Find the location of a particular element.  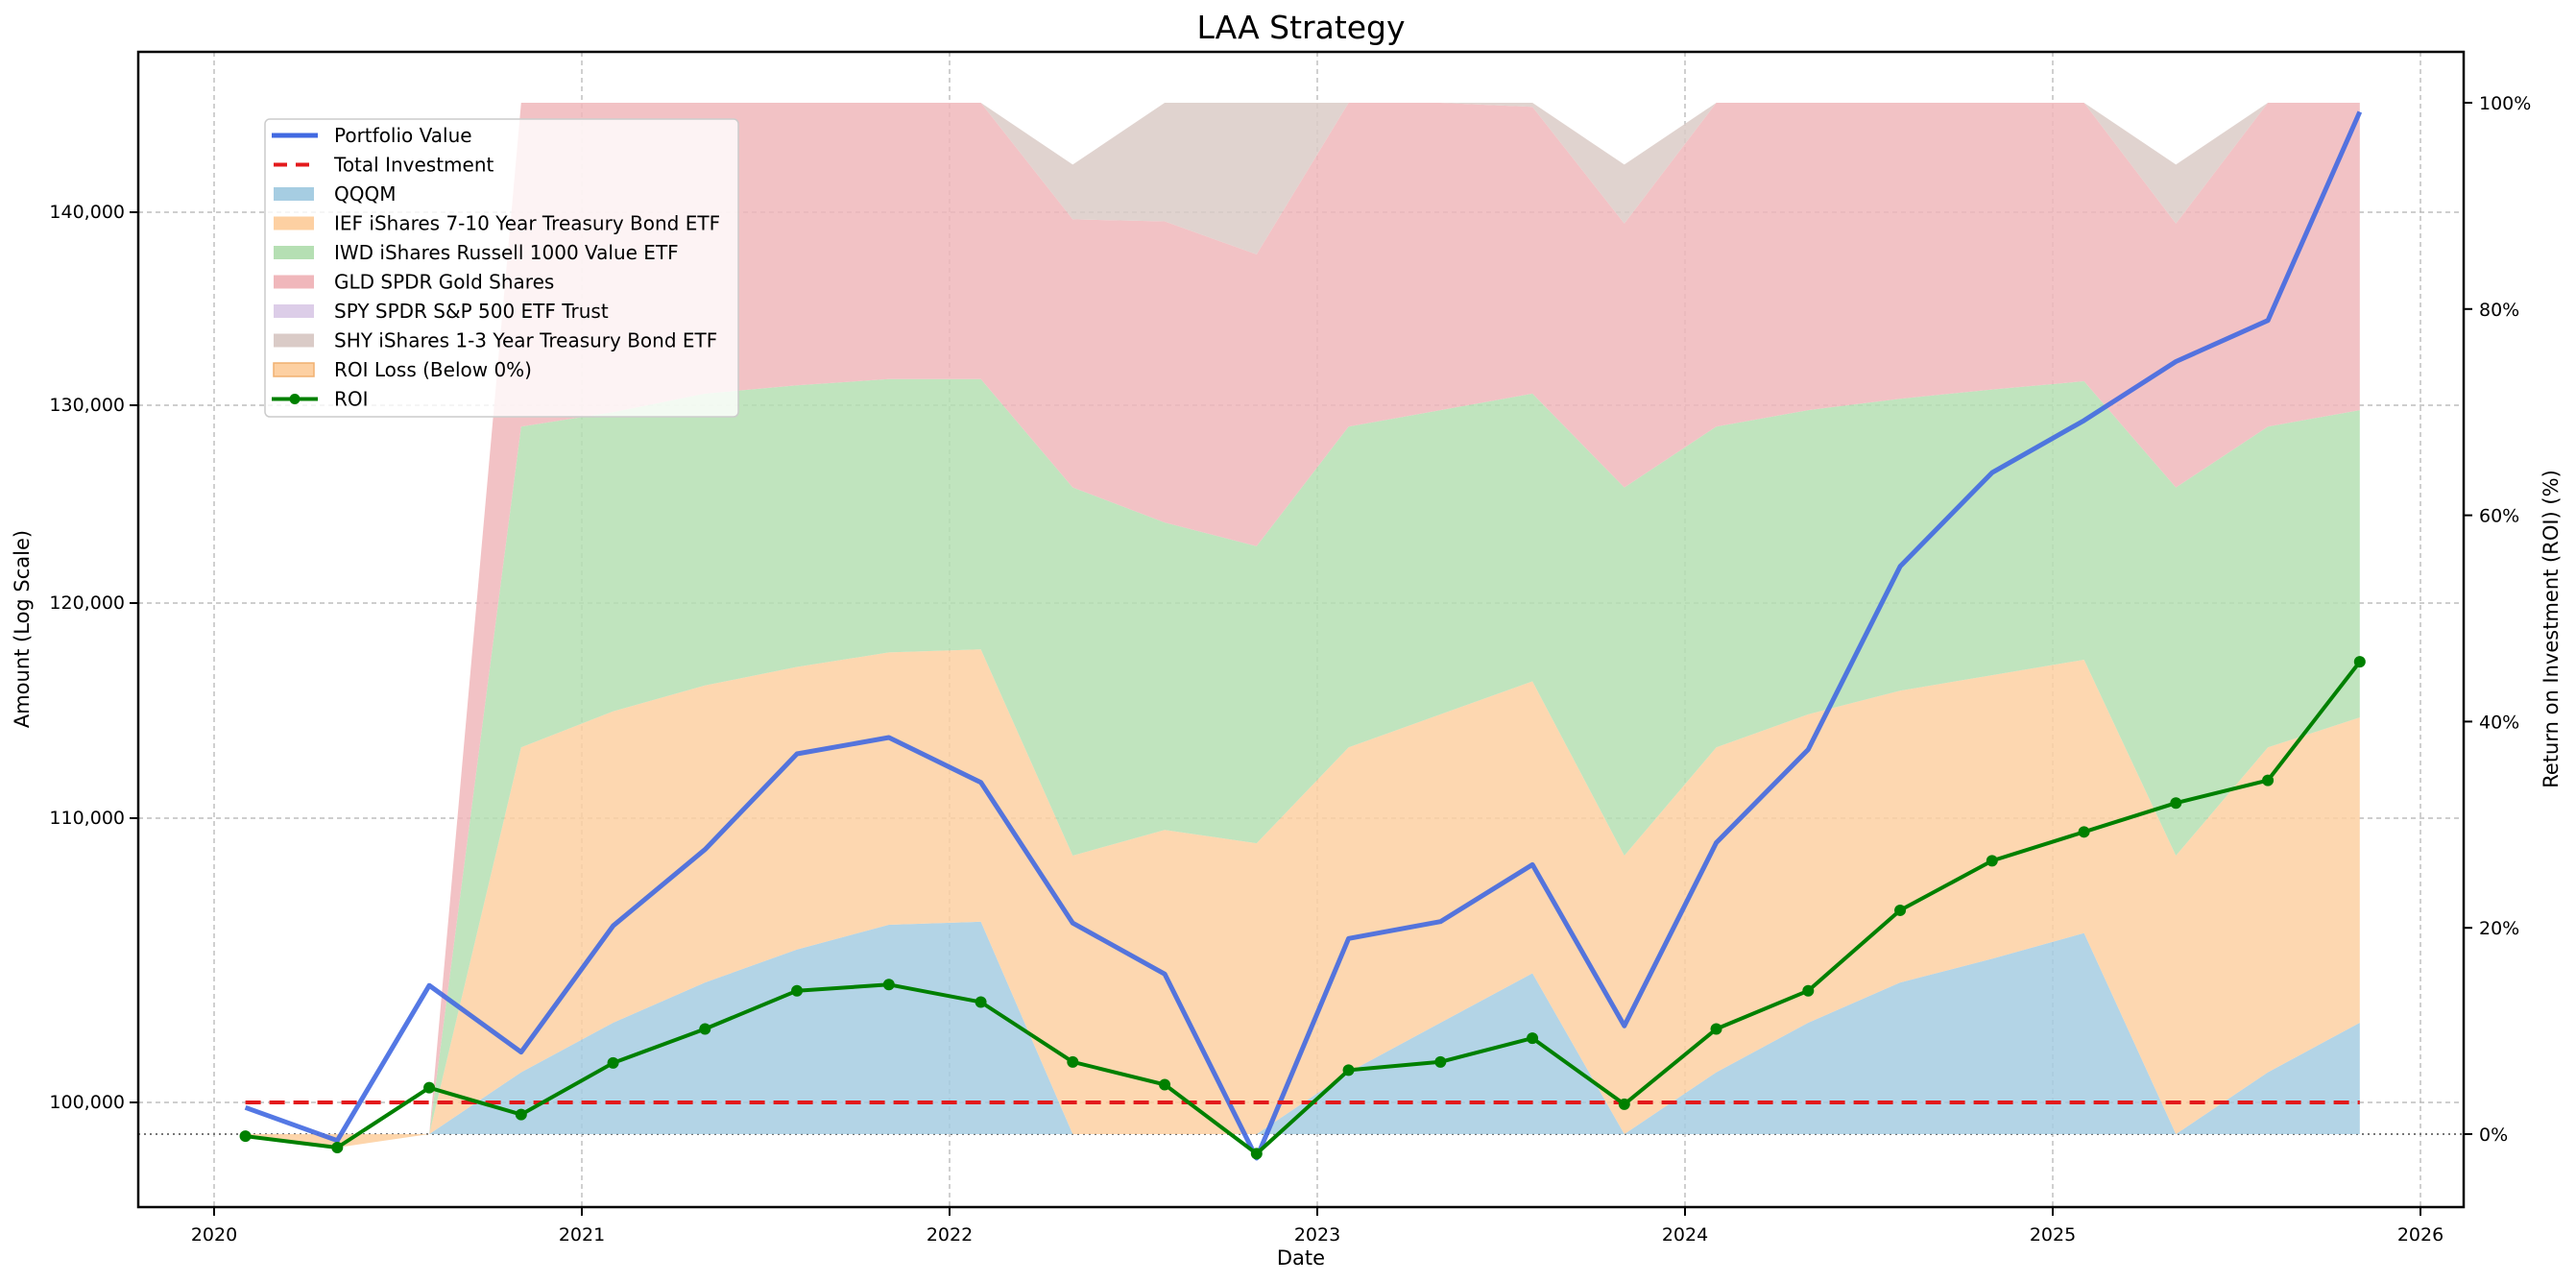

x-tick-label: 2025 is located at coordinates (2053, 1235).